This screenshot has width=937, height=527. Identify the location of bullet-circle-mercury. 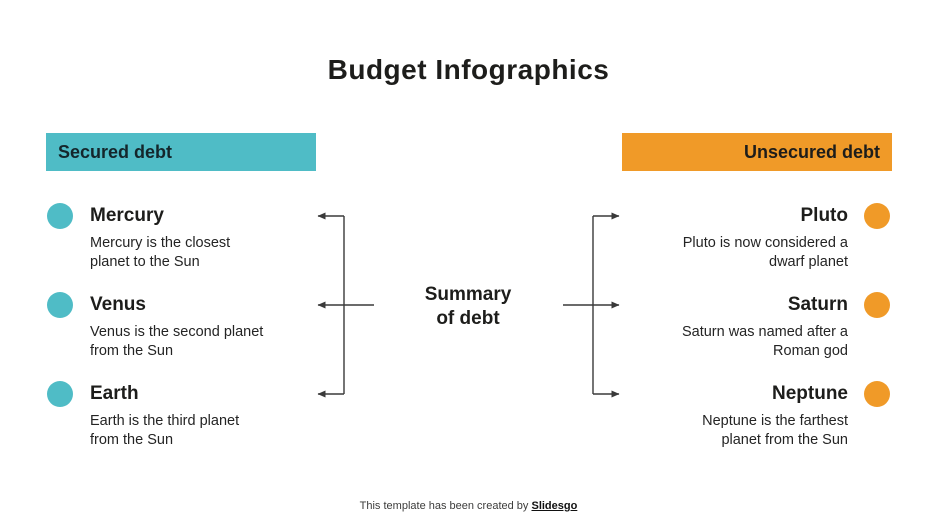
(60, 216).